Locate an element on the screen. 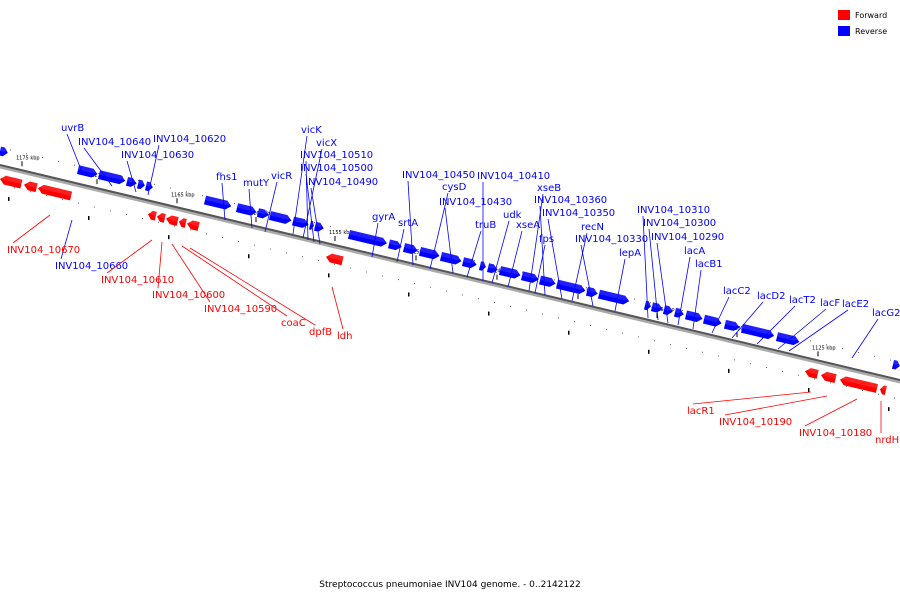  gene-label: INV104_10430 is located at coordinates (475, 202).